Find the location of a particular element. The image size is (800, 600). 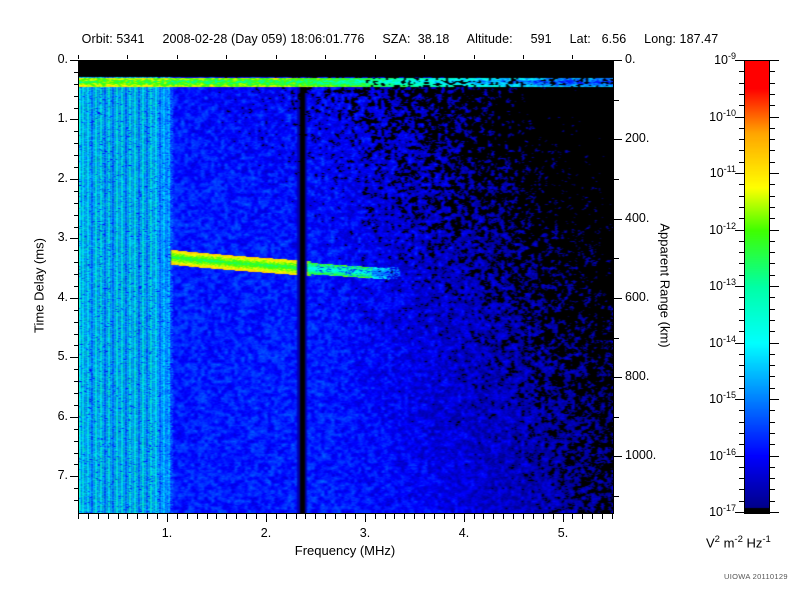

colorbar-unit-hz: Hz is located at coordinates (752, 543).